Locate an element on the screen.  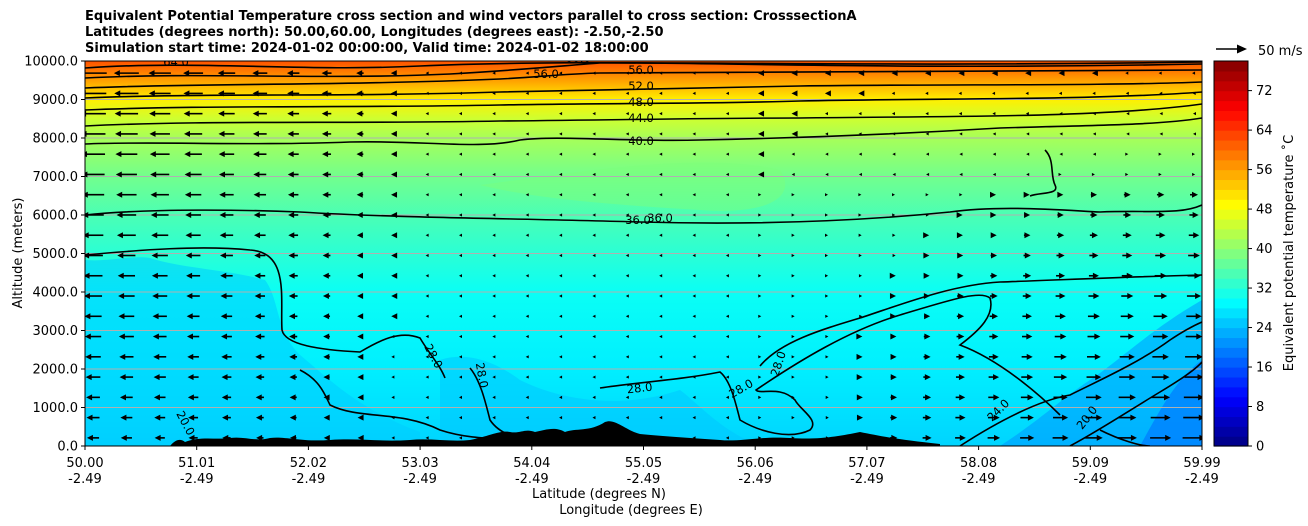
x-tick-label-lat: 55.05 is located at coordinates (643, 463).